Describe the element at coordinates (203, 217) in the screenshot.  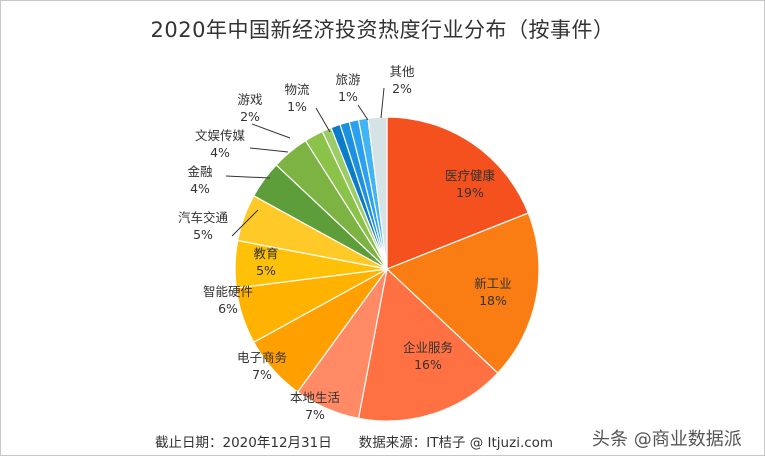
I see `slice-label: 汽车交通` at that location.